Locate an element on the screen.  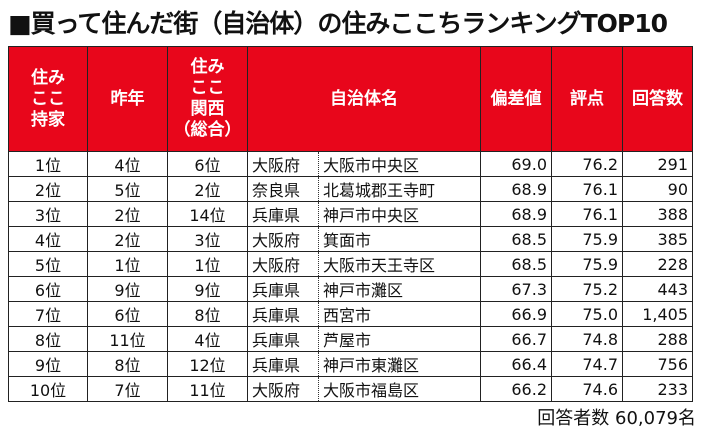
cell-count: 90 is located at coordinates (657, 189).